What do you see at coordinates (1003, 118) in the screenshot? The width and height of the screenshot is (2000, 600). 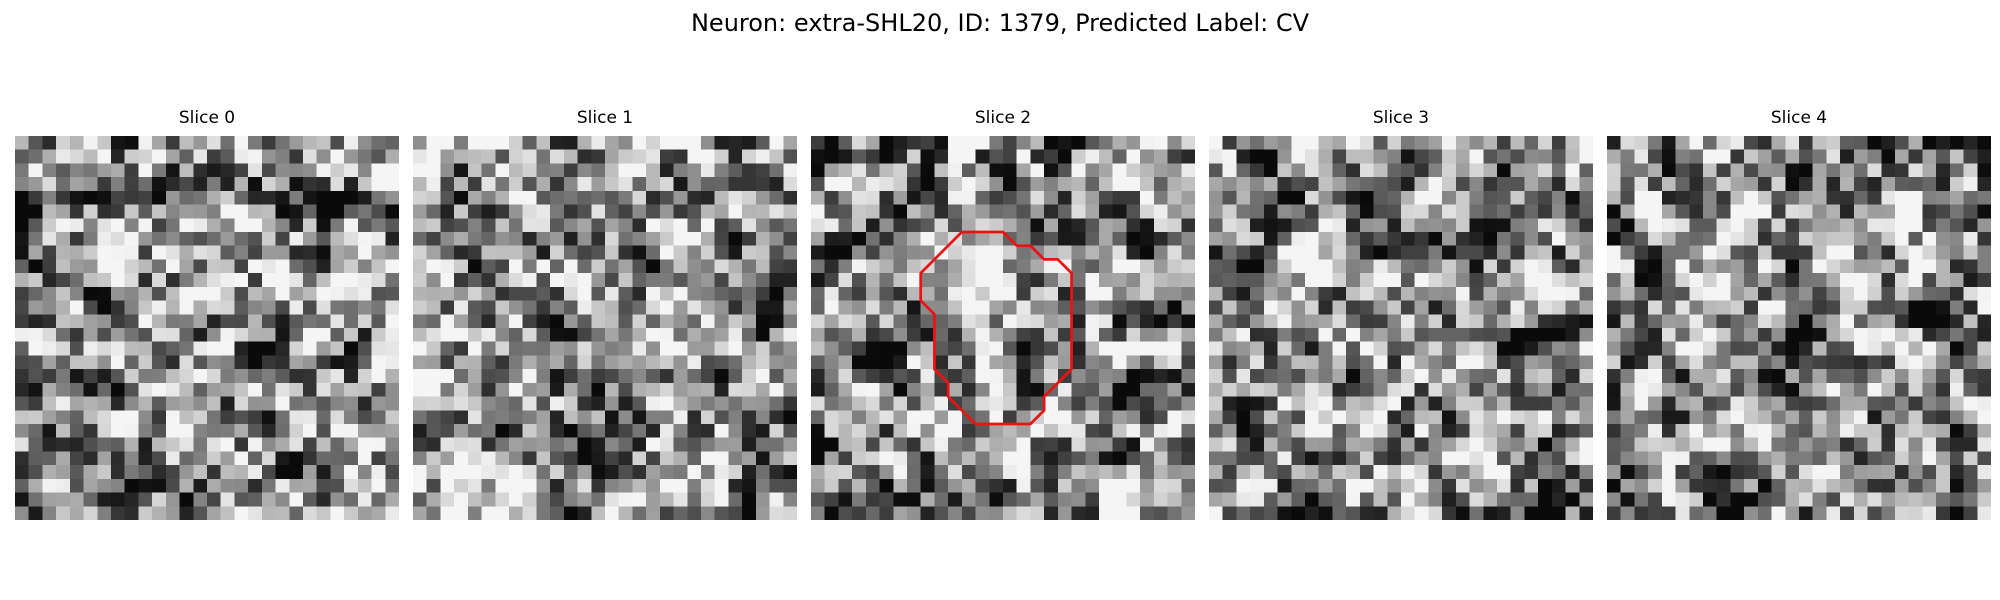 I see `slice-title: Slice 2` at bounding box center [1003, 118].